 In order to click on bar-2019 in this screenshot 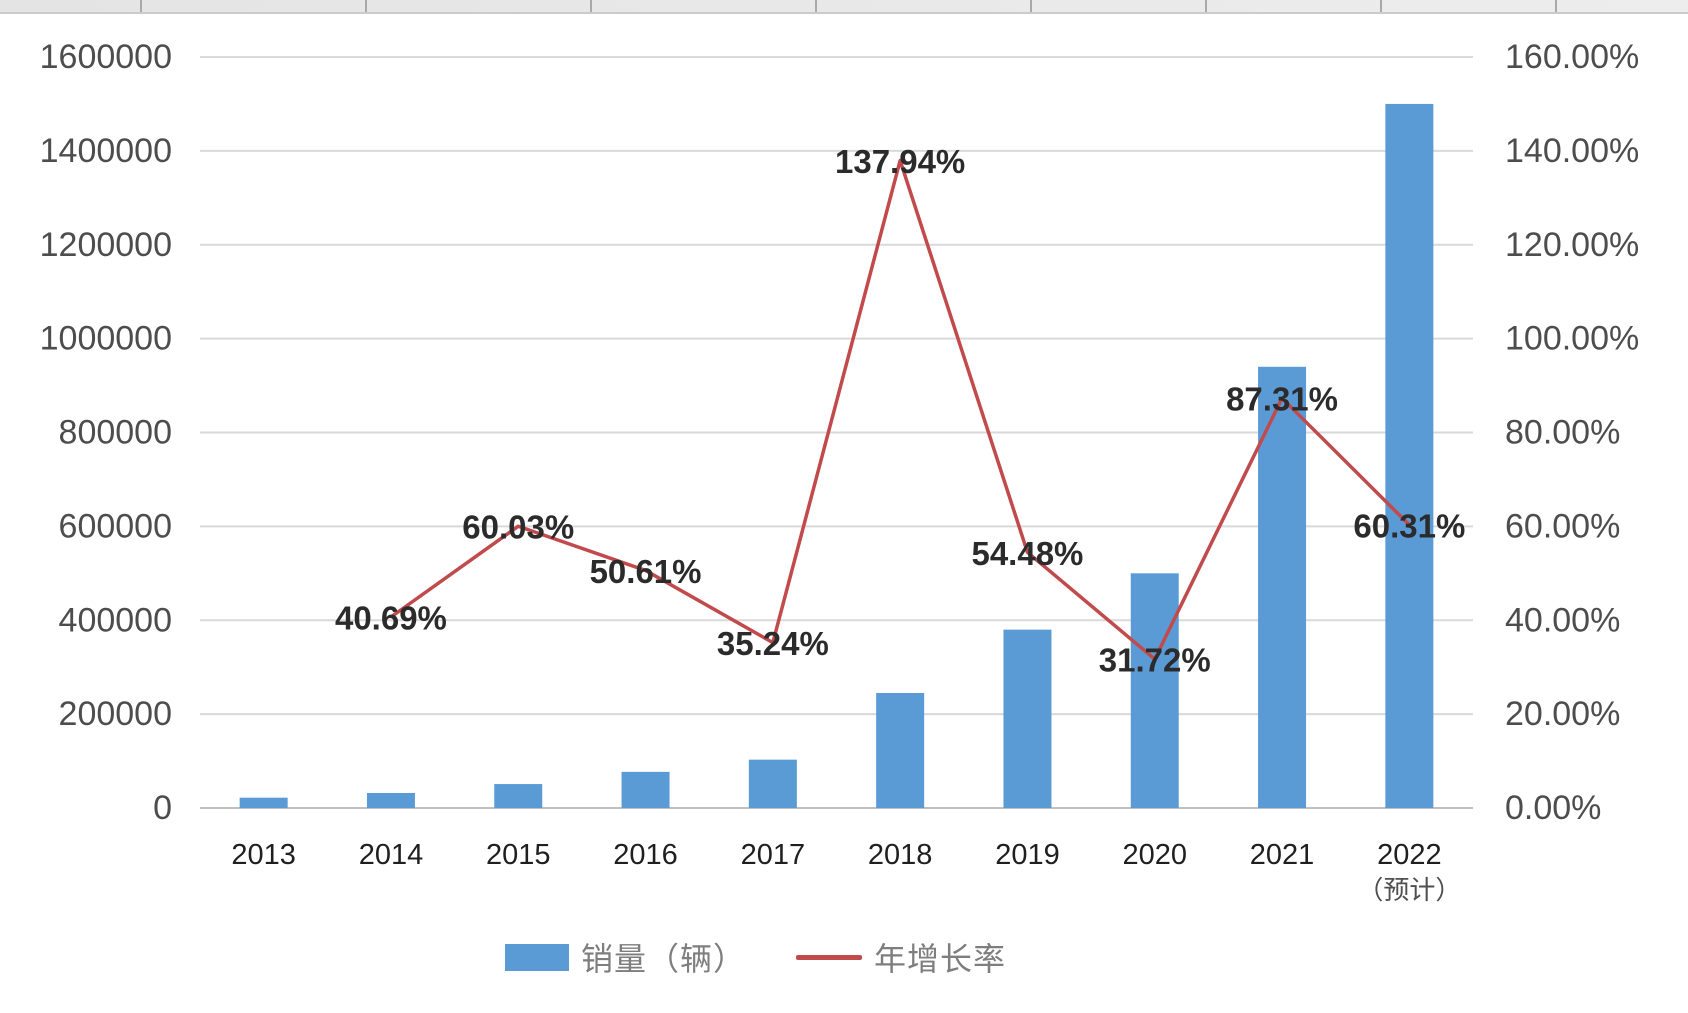, I will do `click(1027, 718)`.